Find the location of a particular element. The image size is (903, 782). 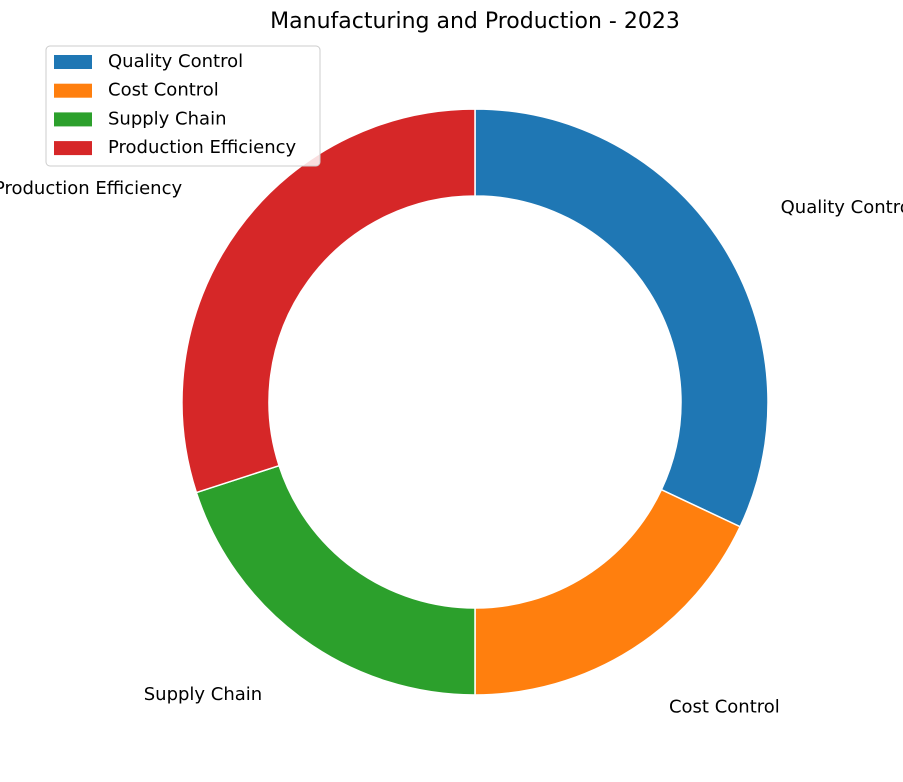

legend-label-quality-control: Quality Control is located at coordinates (175, 61).